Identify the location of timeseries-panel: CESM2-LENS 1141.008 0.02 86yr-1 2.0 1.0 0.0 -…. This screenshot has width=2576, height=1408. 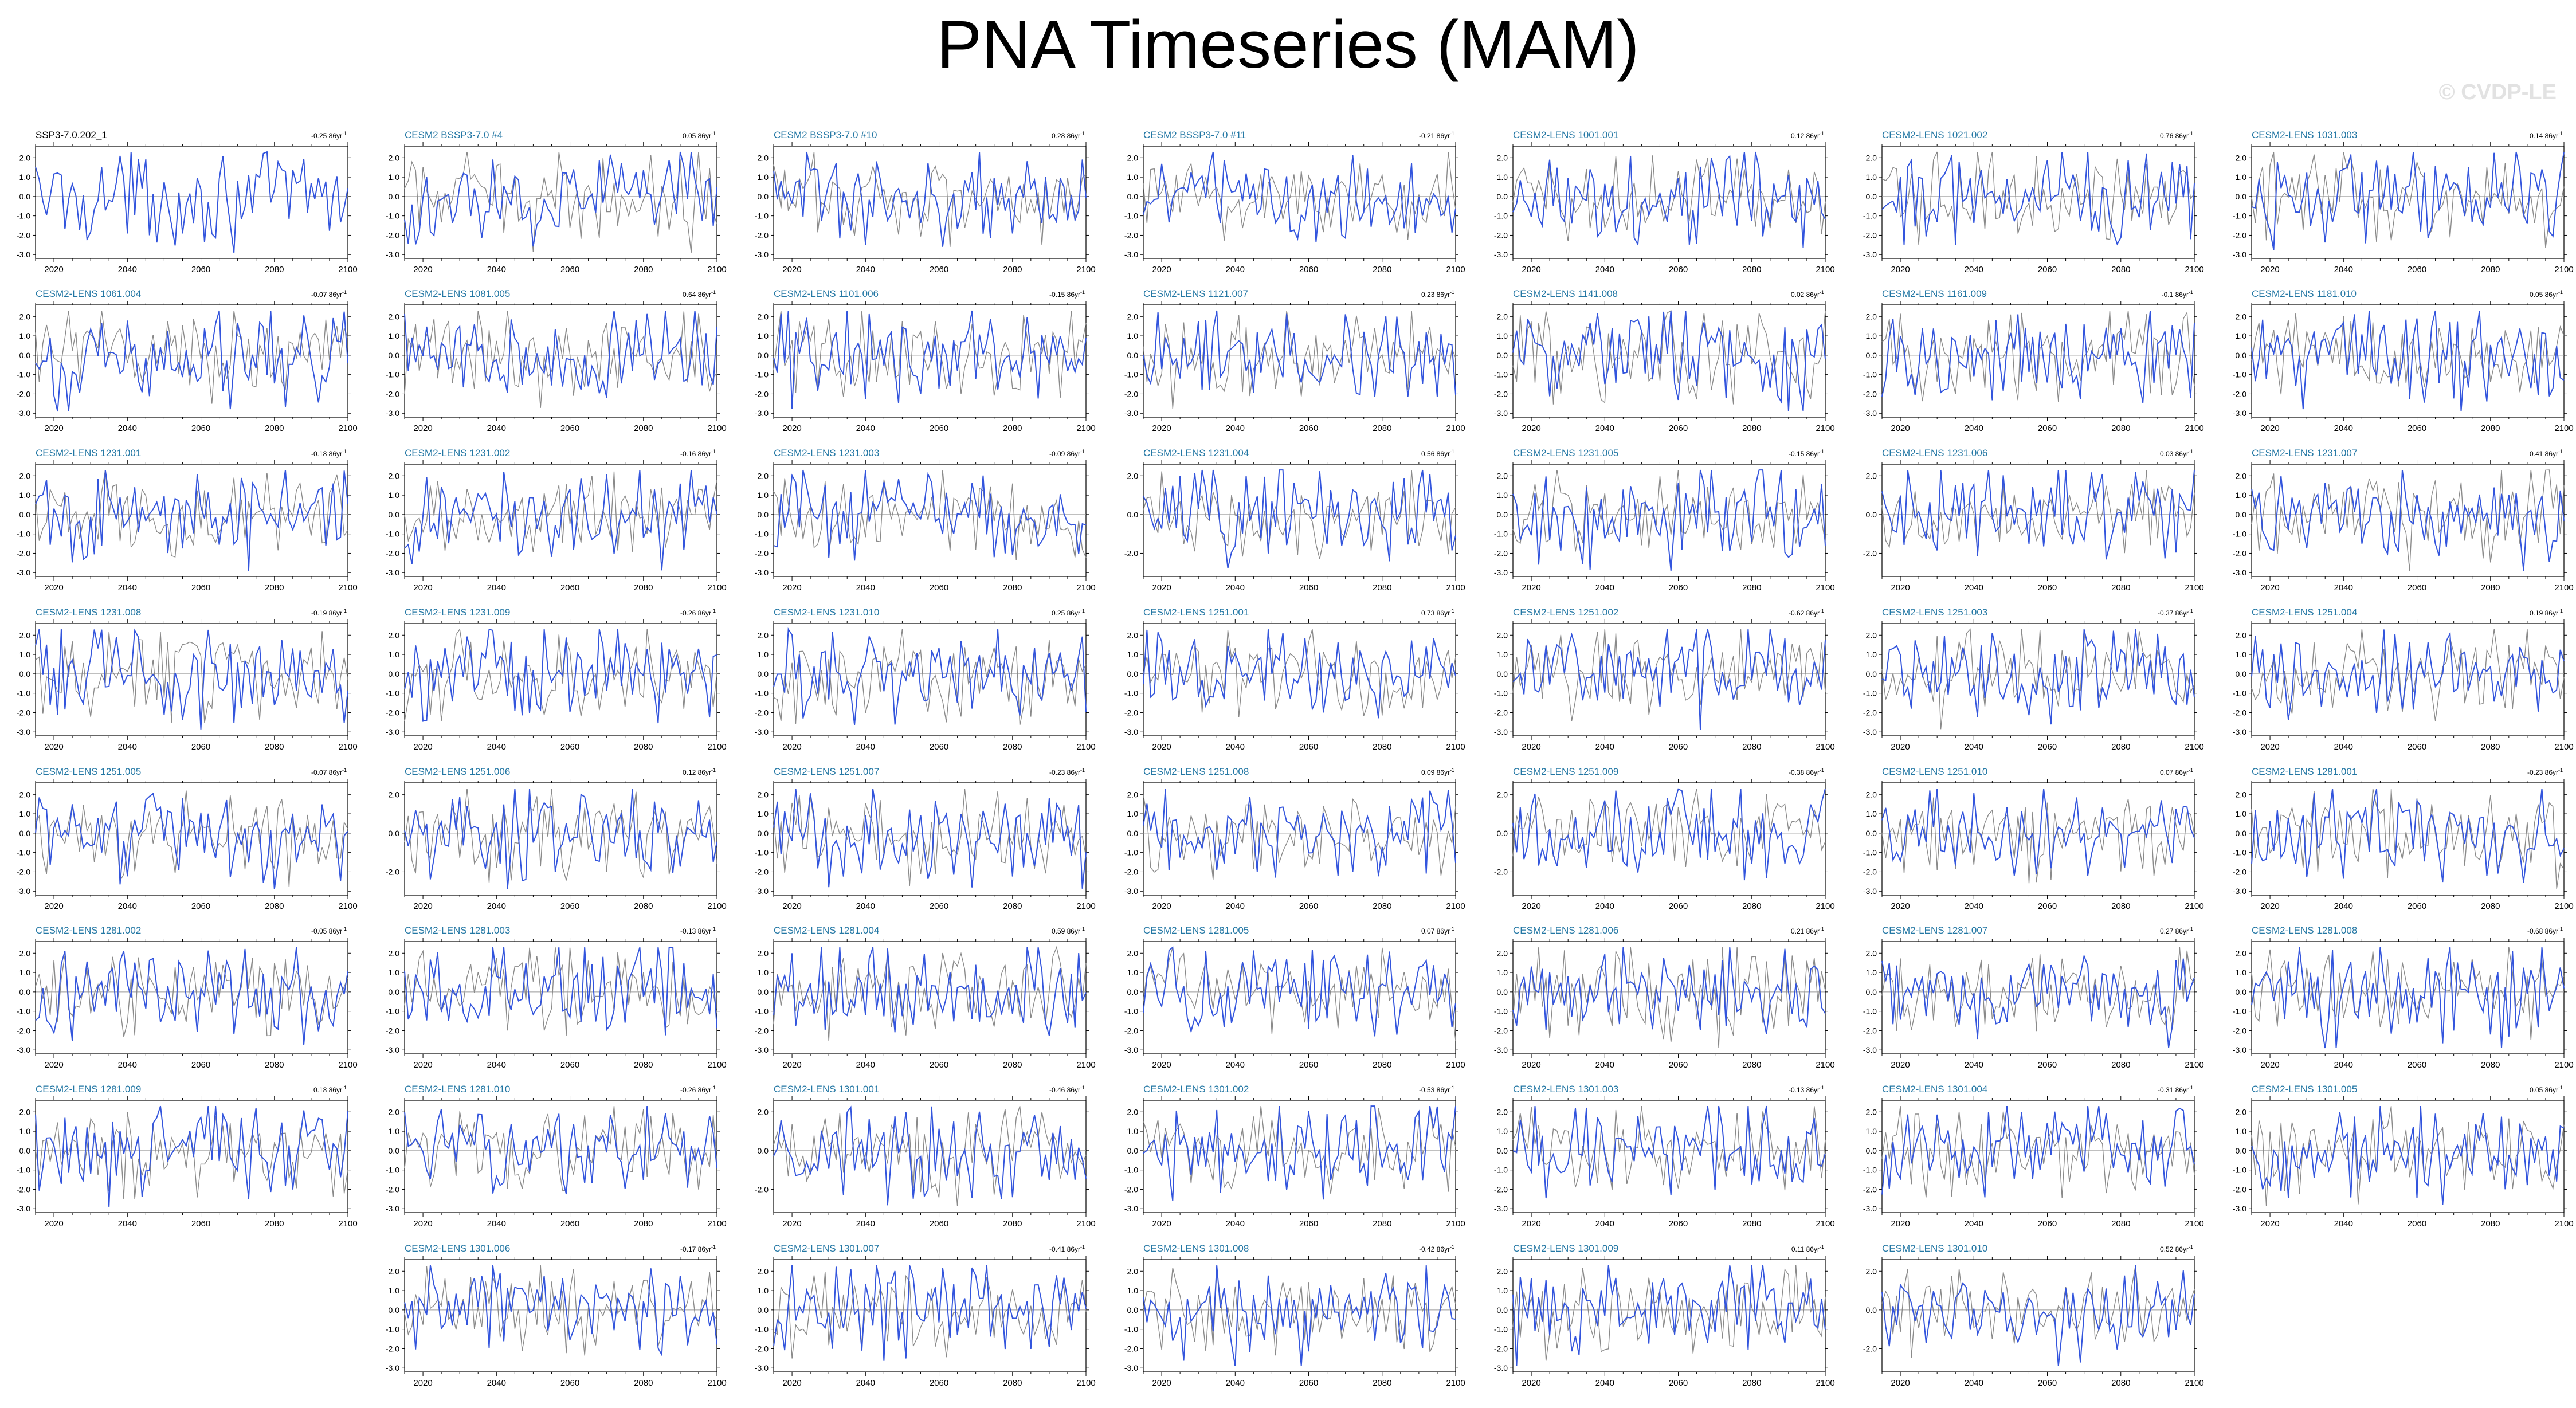
(1664, 361).